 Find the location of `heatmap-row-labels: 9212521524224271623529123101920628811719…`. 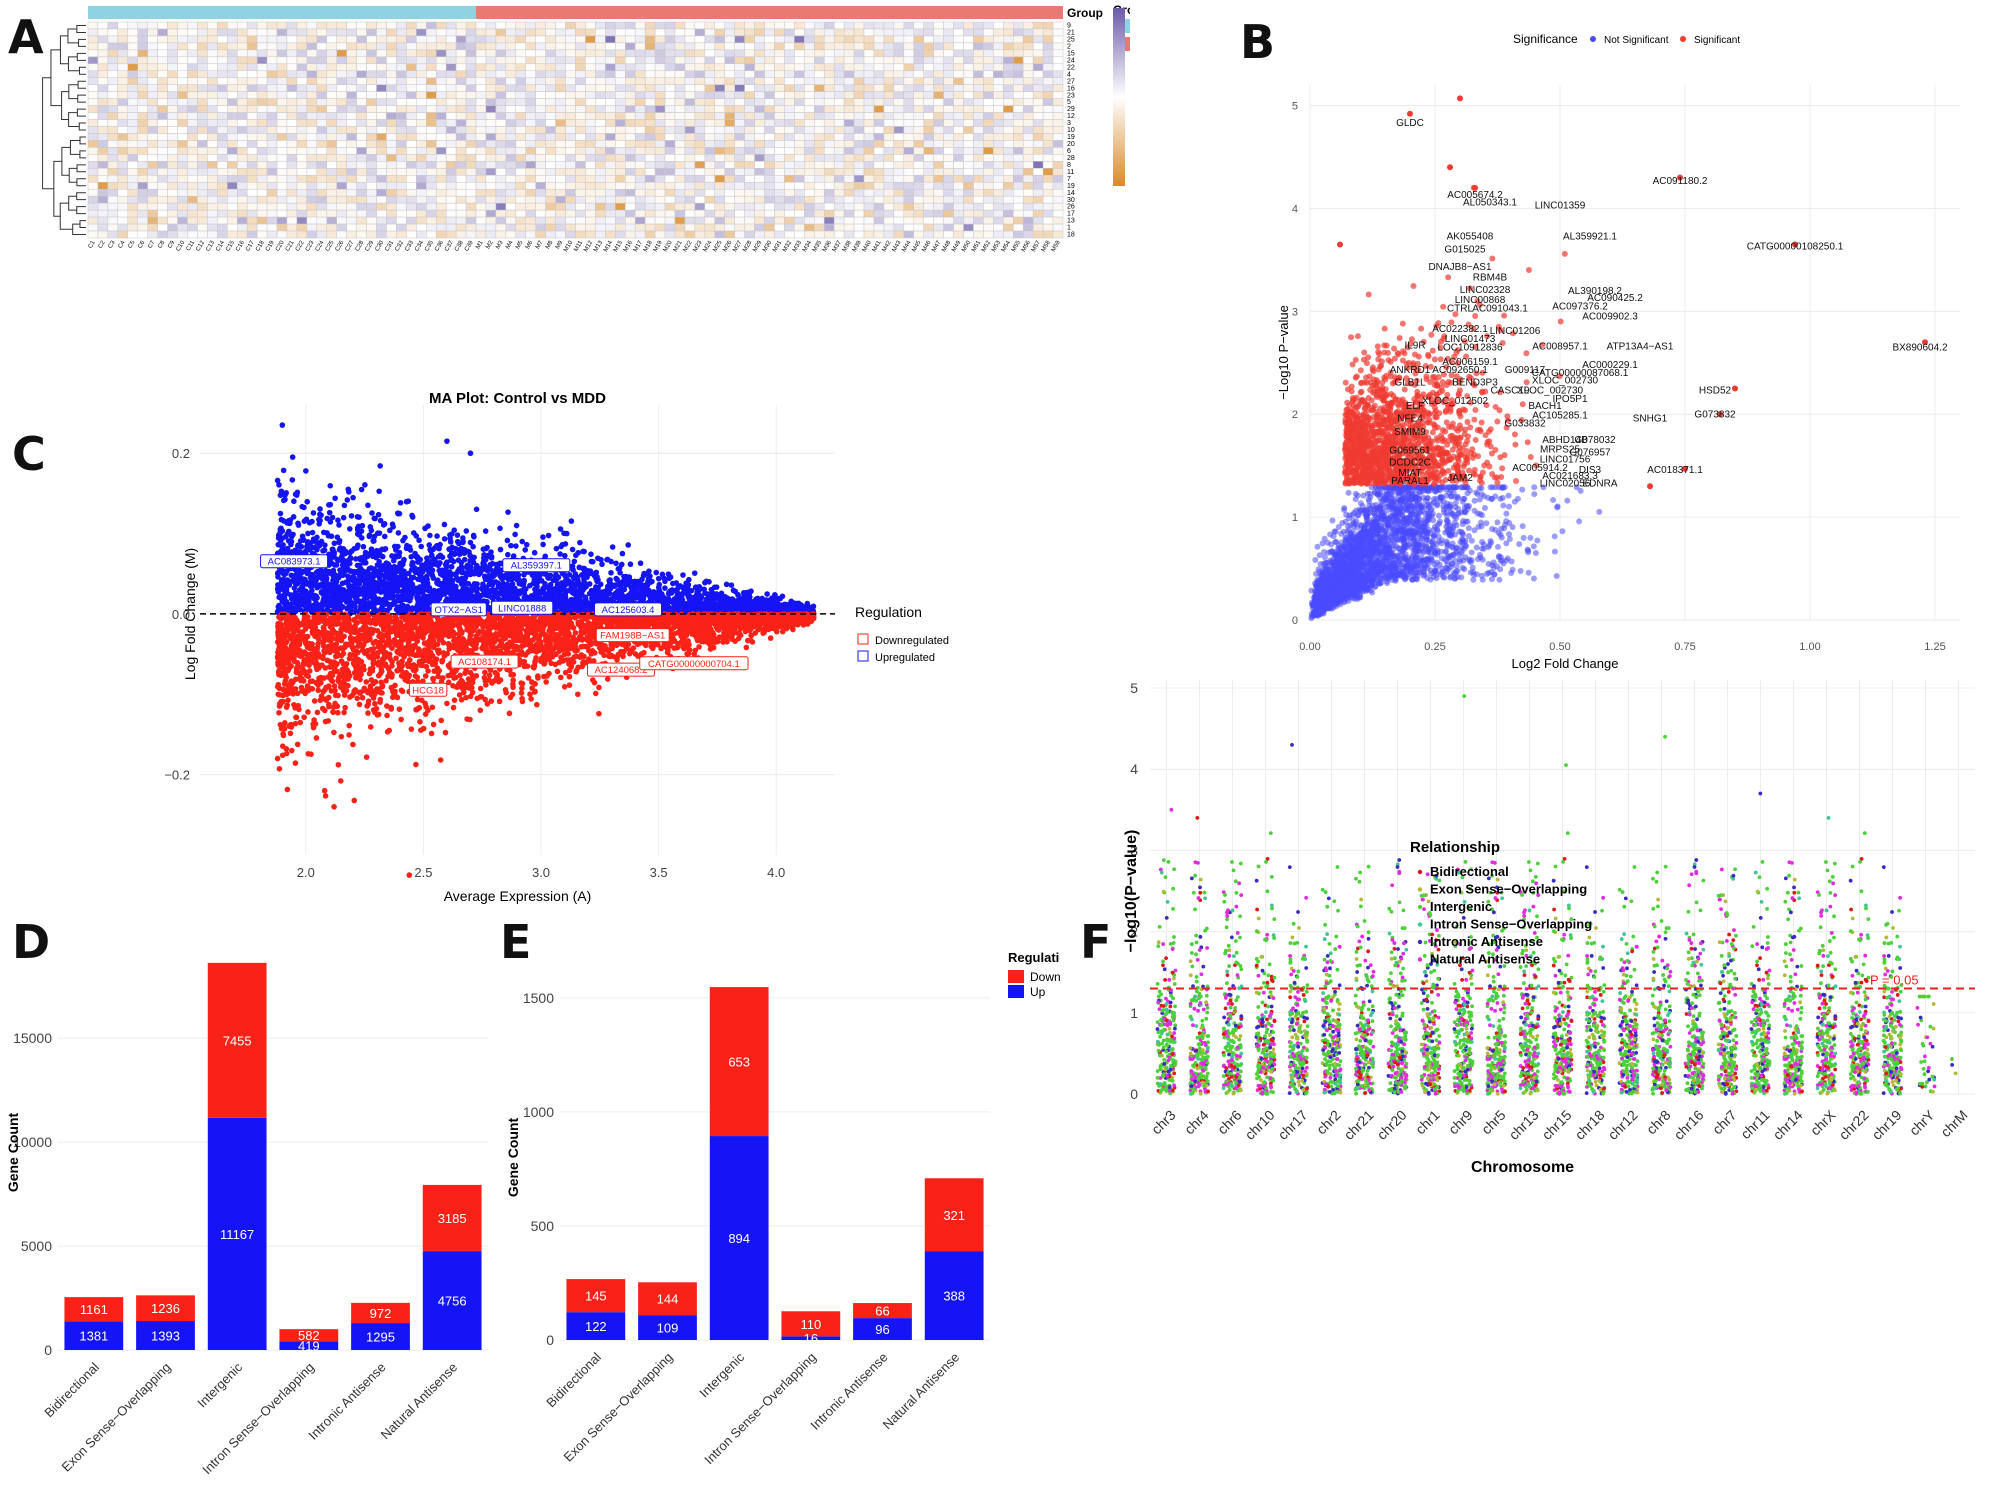

heatmap-row-labels: 9212521524224271623529123101920628811719… is located at coordinates (1071, 131).